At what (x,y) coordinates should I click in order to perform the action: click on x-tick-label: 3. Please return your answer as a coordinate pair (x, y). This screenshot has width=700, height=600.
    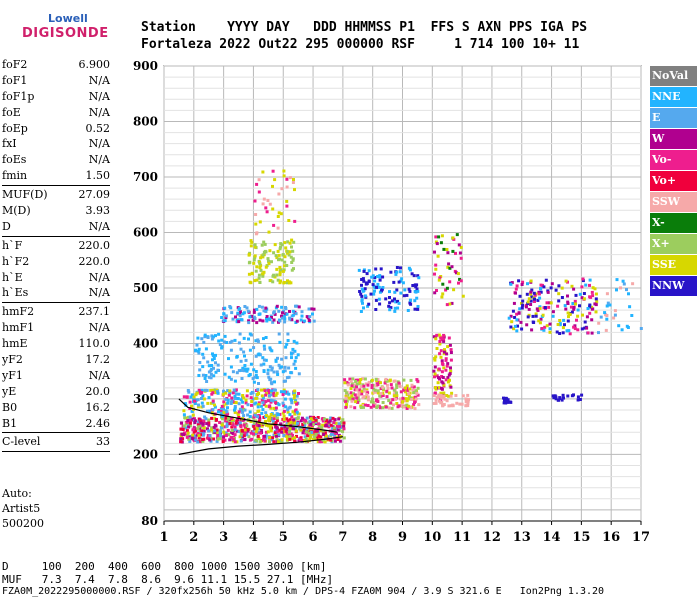
    Looking at the image, I should click on (223, 537).